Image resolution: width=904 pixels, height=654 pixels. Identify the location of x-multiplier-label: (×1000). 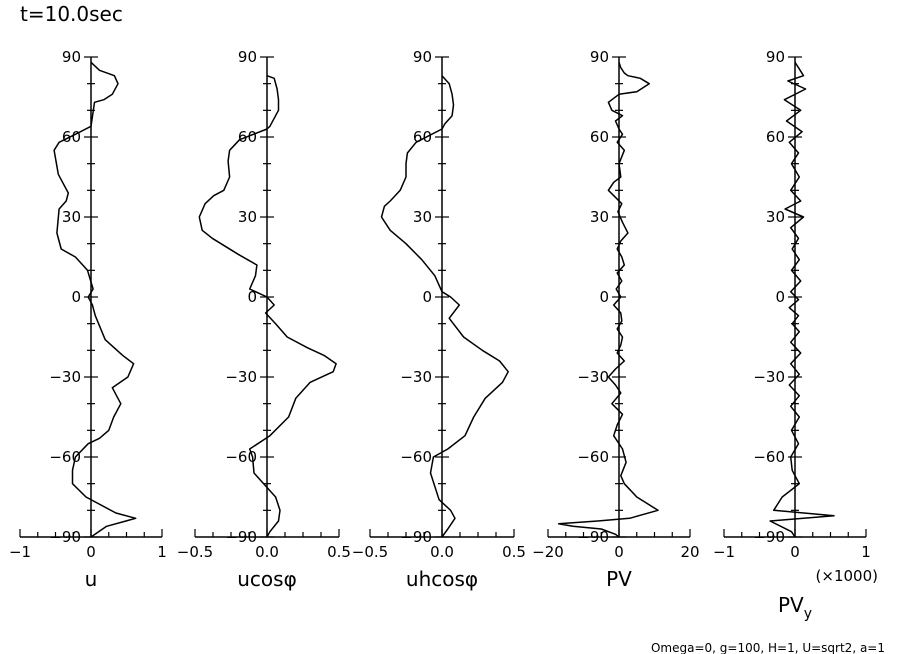
(847, 576).